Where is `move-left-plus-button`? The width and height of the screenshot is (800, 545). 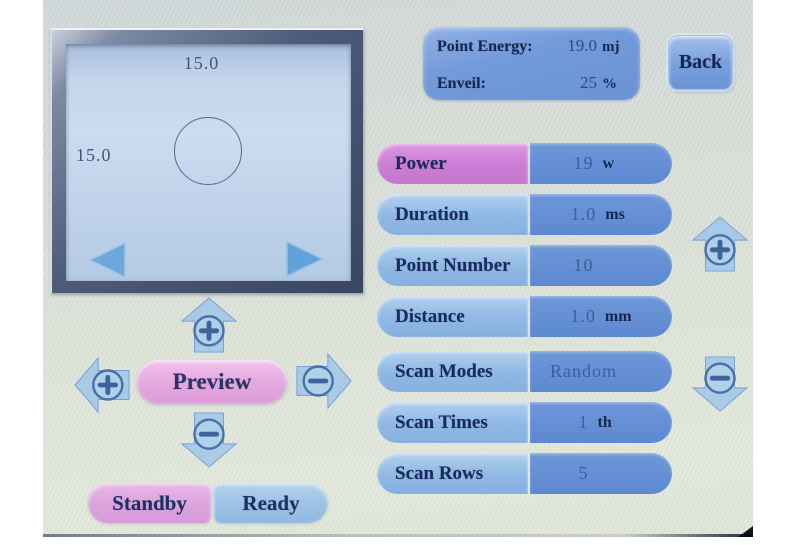 move-left-plus-button is located at coordinates (102, 385).